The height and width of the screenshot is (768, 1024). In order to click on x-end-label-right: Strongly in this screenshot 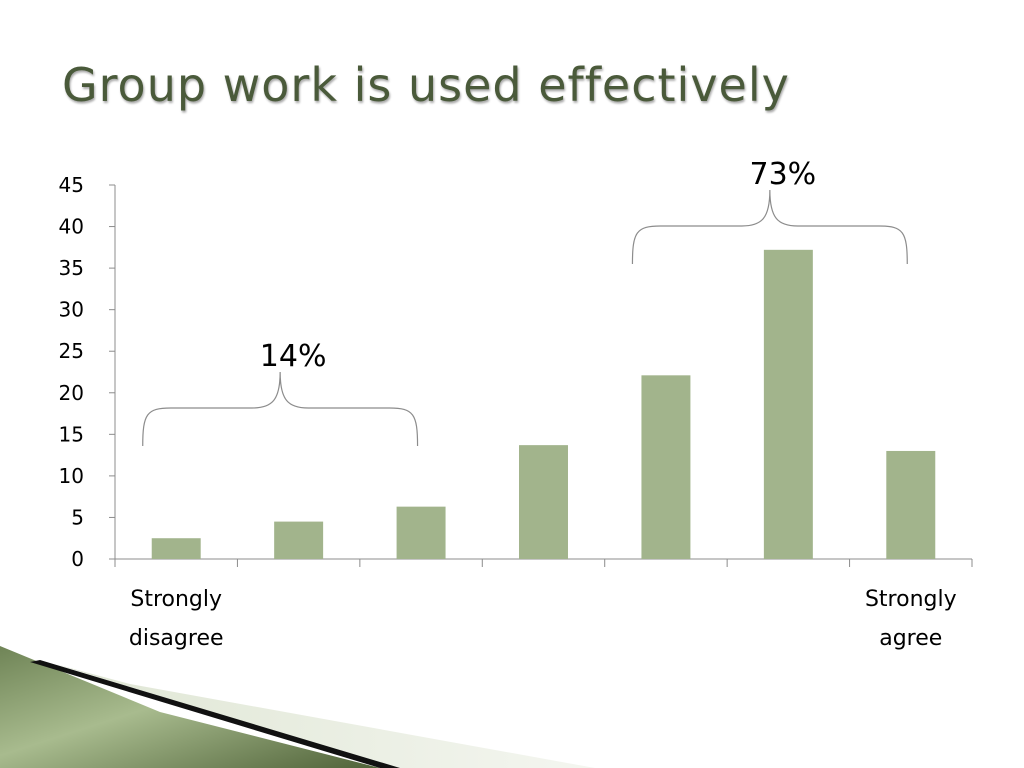, I will do `click(911, 599)`.